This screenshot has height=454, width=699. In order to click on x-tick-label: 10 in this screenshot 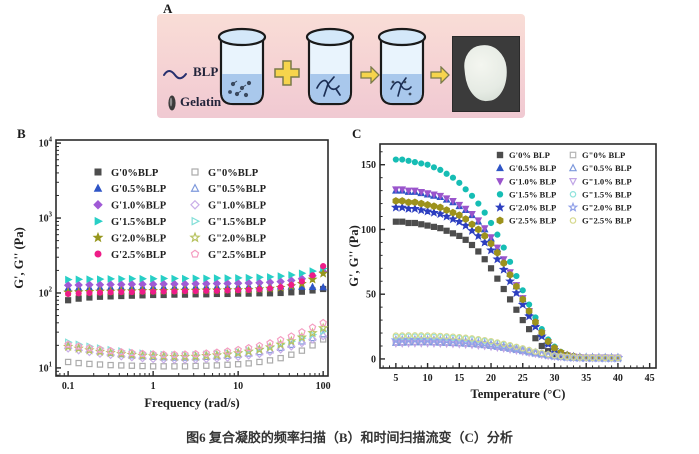, I will do `click(238, 386)`.